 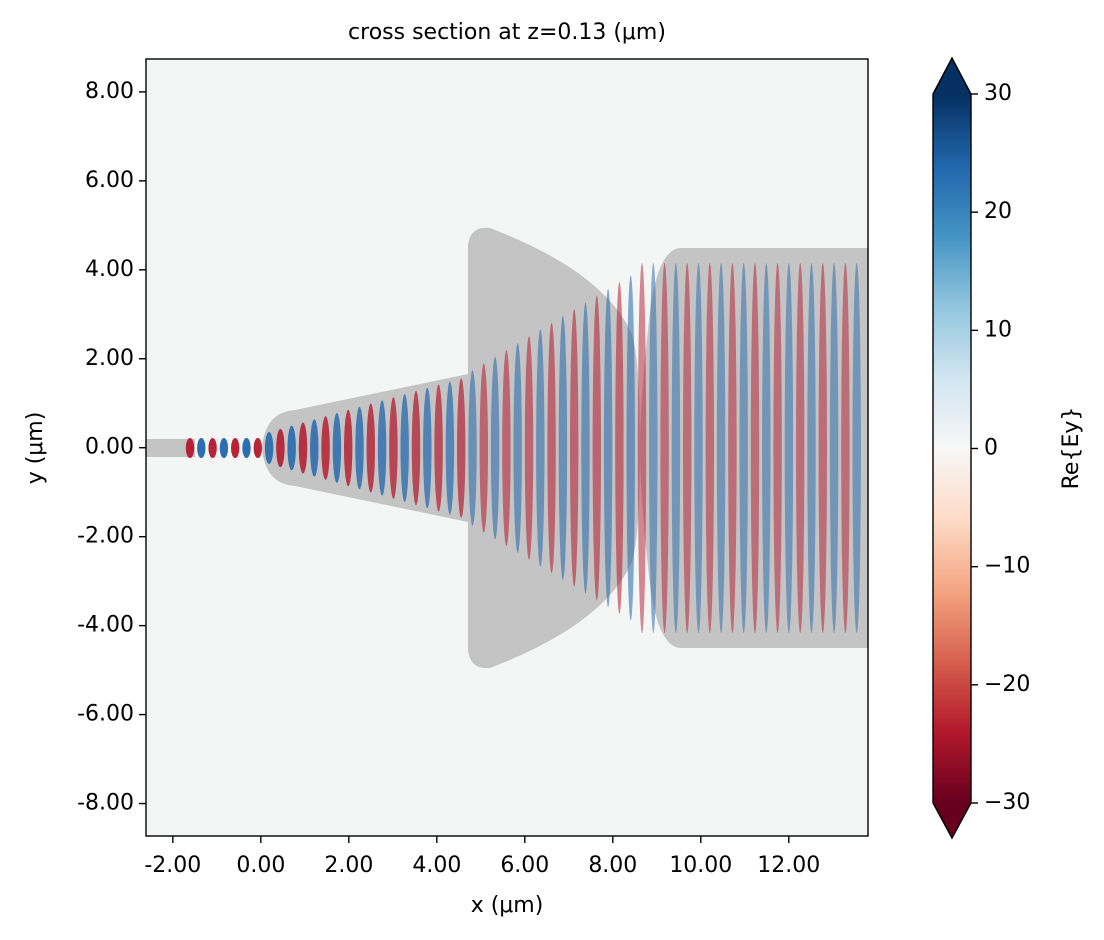 I want to click on colorbar-tick-label: 20, so click(x=998, y=211).